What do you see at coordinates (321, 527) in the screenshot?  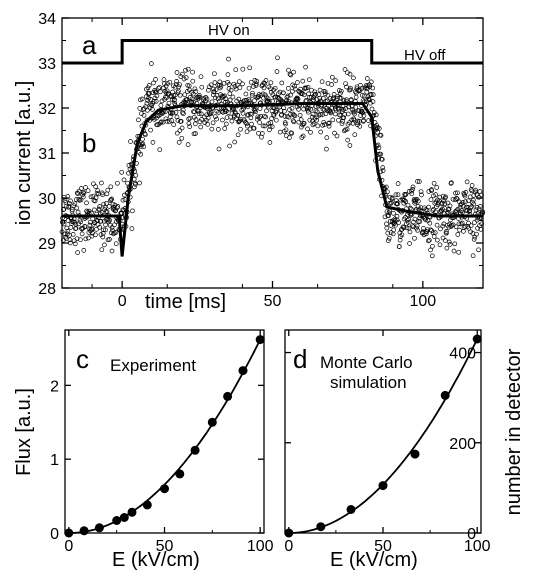 I see `panel-d-data-point` at bounding box center [321, 527].